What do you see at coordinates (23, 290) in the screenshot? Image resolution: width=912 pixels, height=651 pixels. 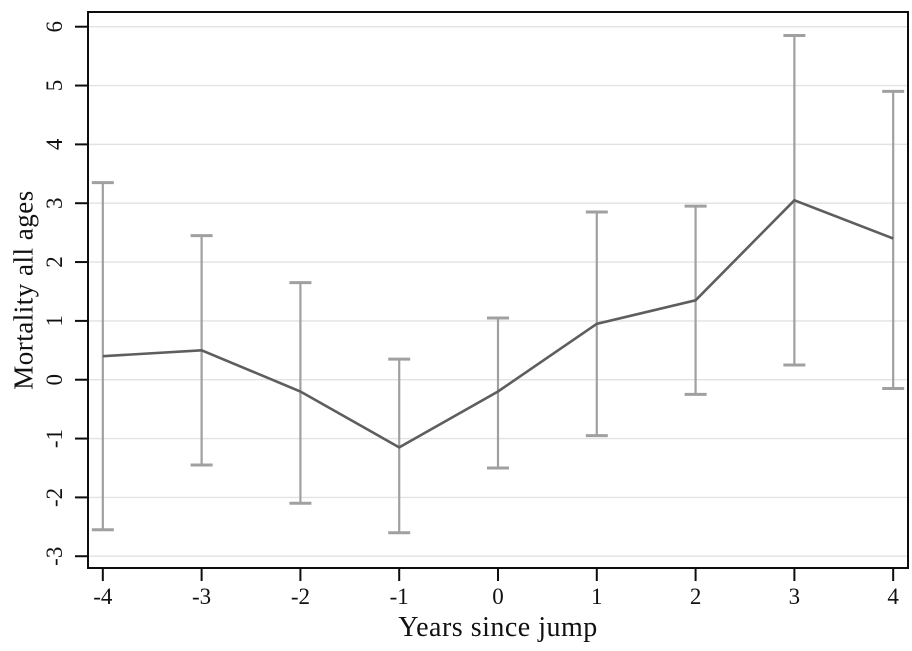 I see `y-axis-title: Mortality all ages` at bounding box center [23, 290].